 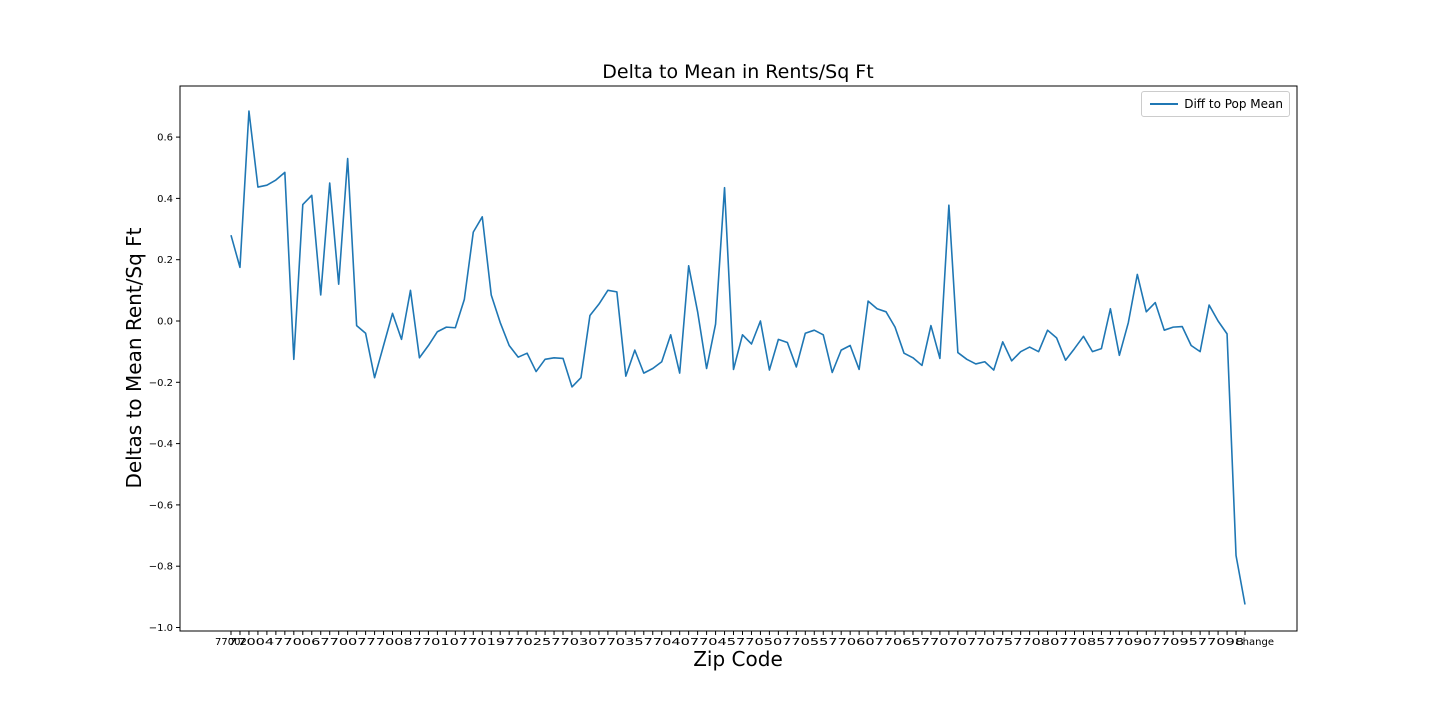 What do you see at coordinates (165, 322) in the screenshot?
I see `y-tick-label: 0.0` at bounding box center [165, 322].